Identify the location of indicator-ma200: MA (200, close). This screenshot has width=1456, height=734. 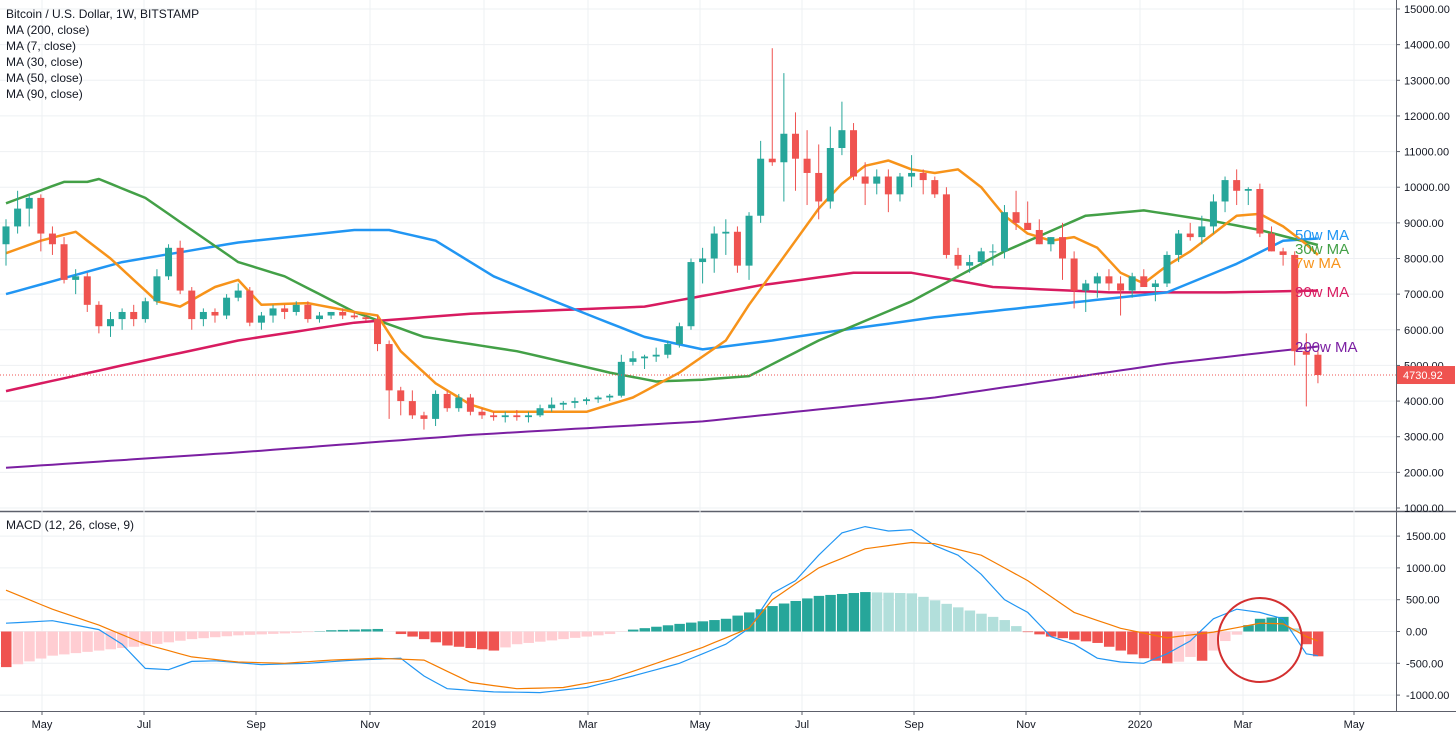
(48, 30).